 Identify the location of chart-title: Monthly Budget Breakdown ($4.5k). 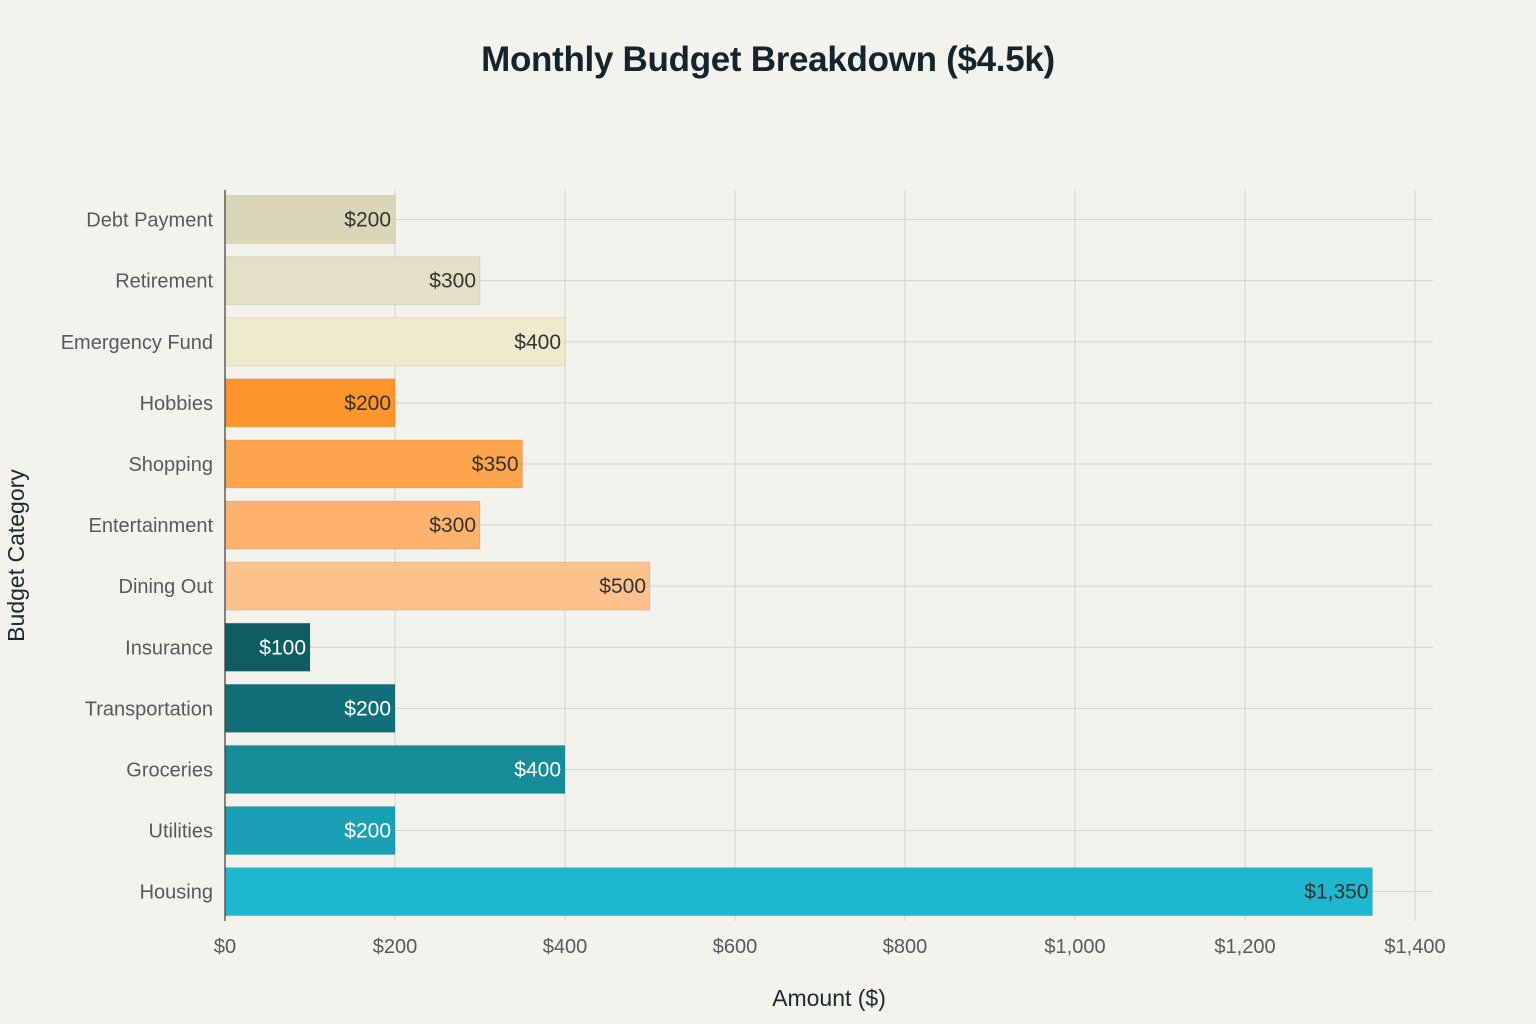
(768, 59).